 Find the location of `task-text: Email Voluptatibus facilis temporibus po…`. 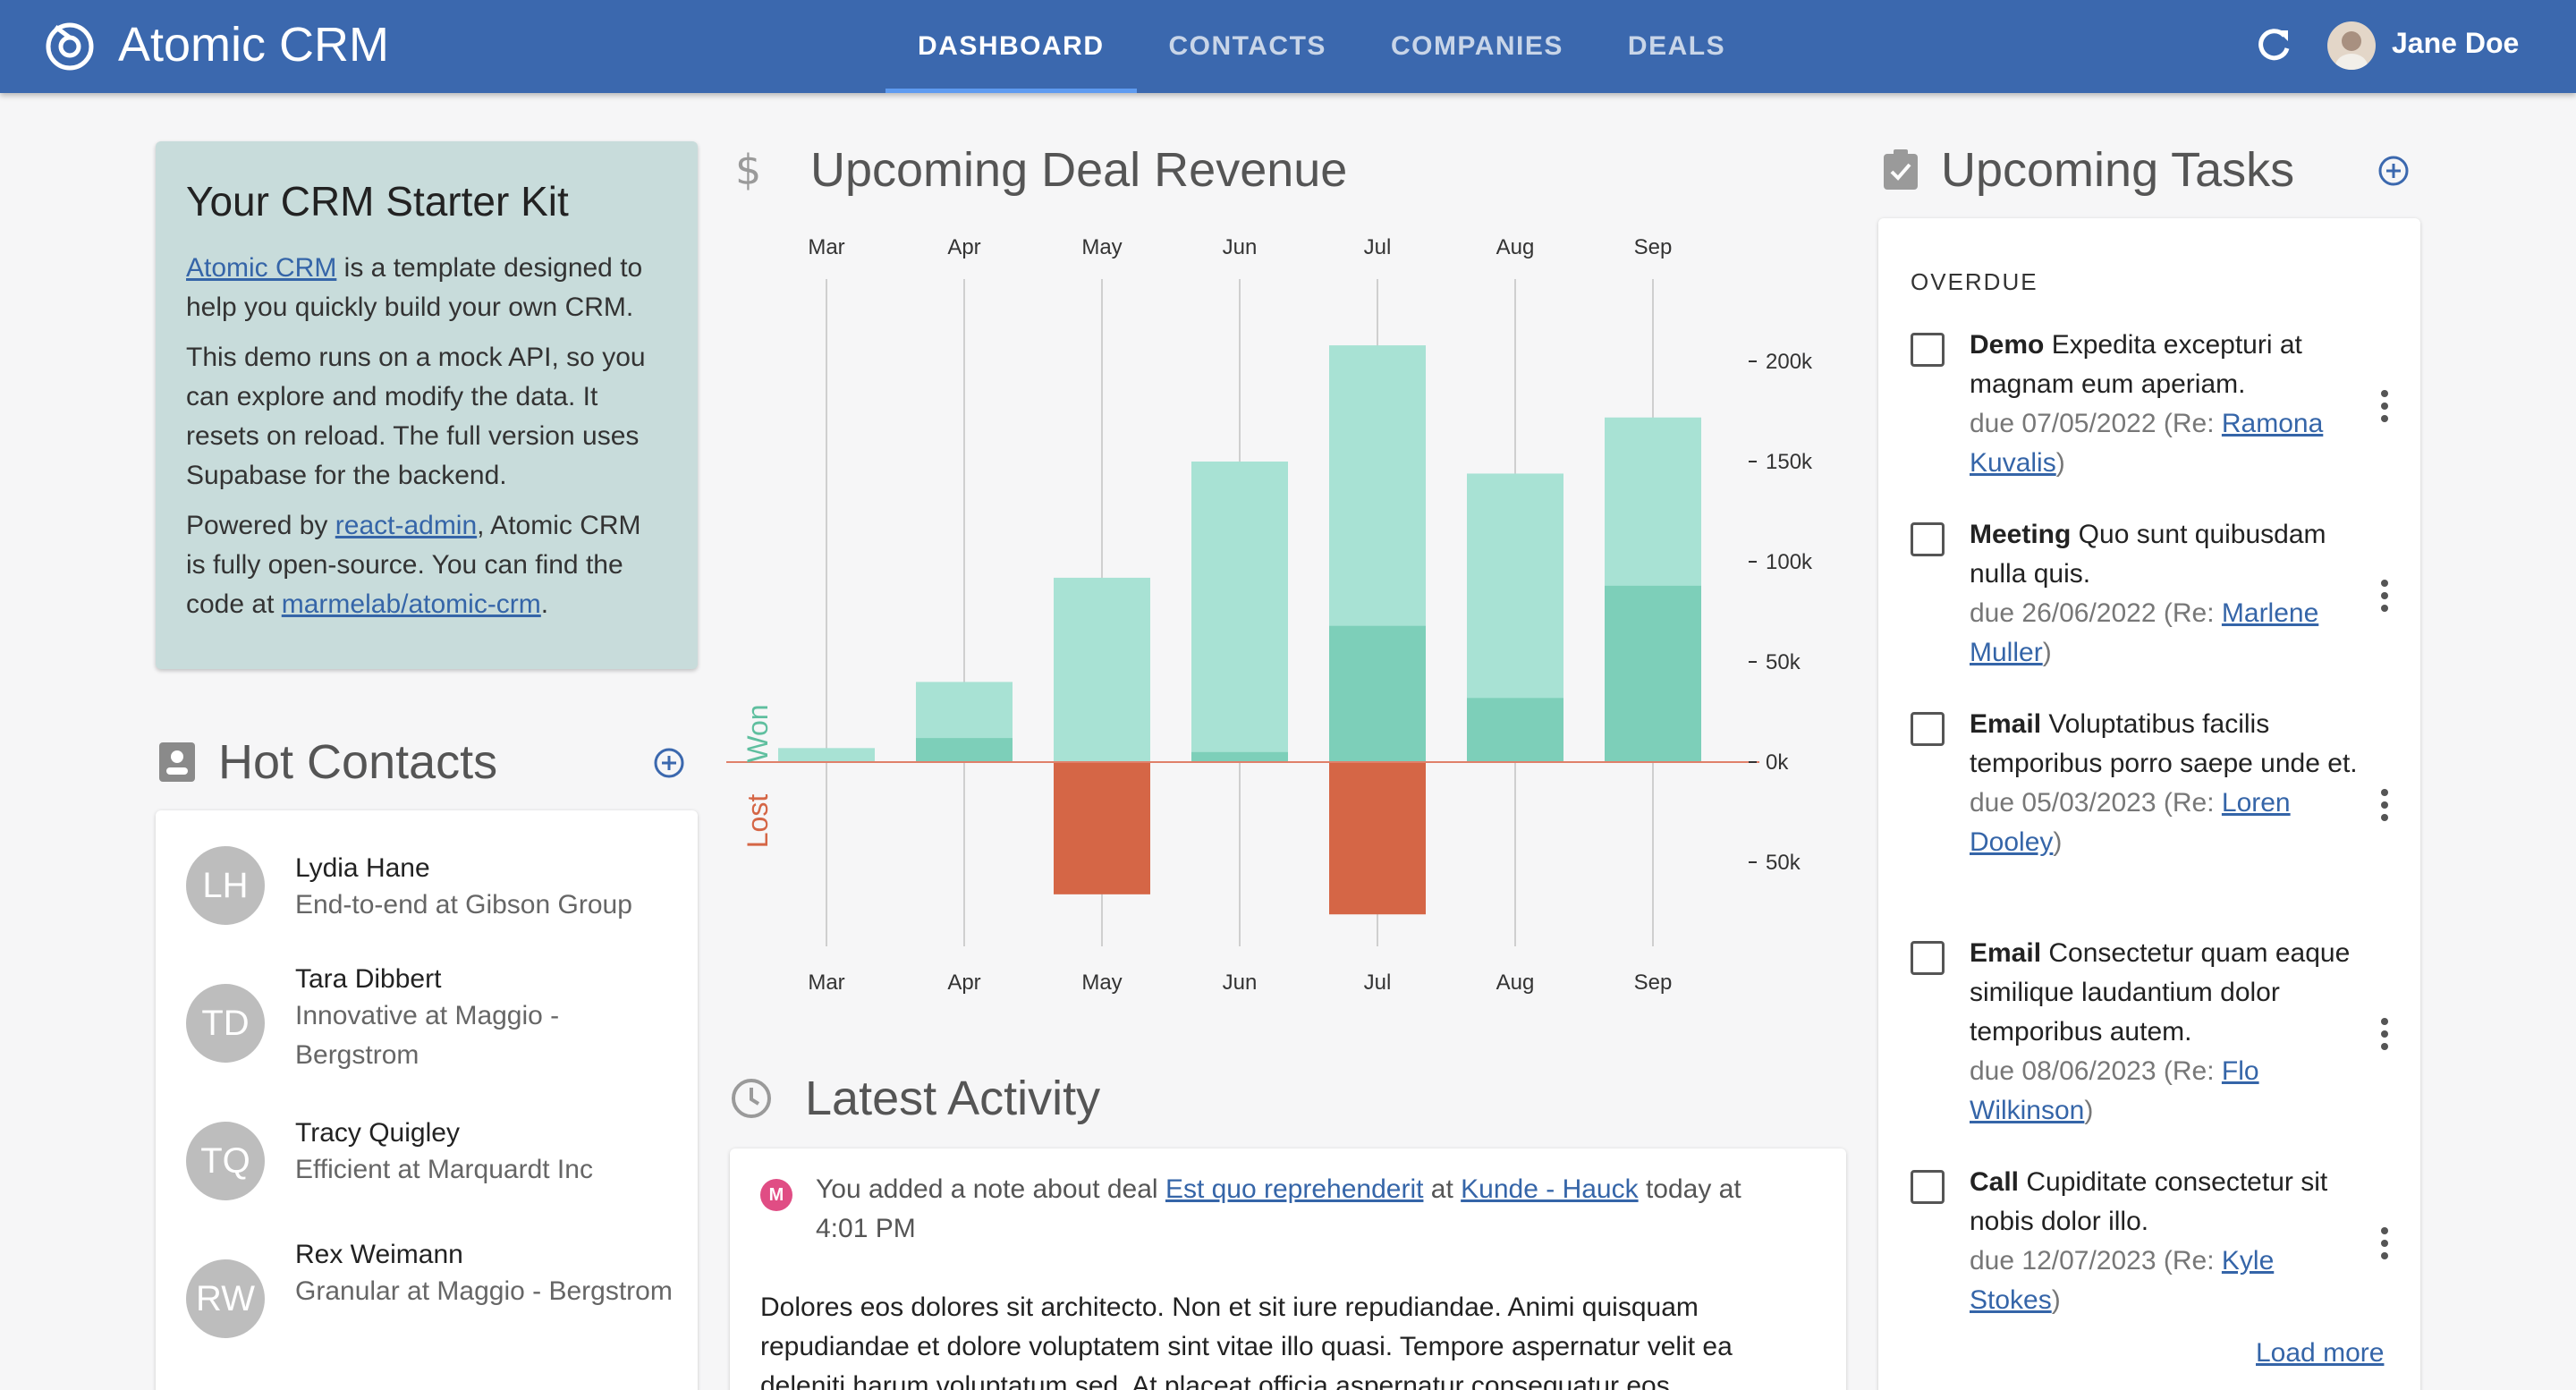

task-text: Email Voluptatibus facilis temporibus po… is located at coordinates (2166, 783).